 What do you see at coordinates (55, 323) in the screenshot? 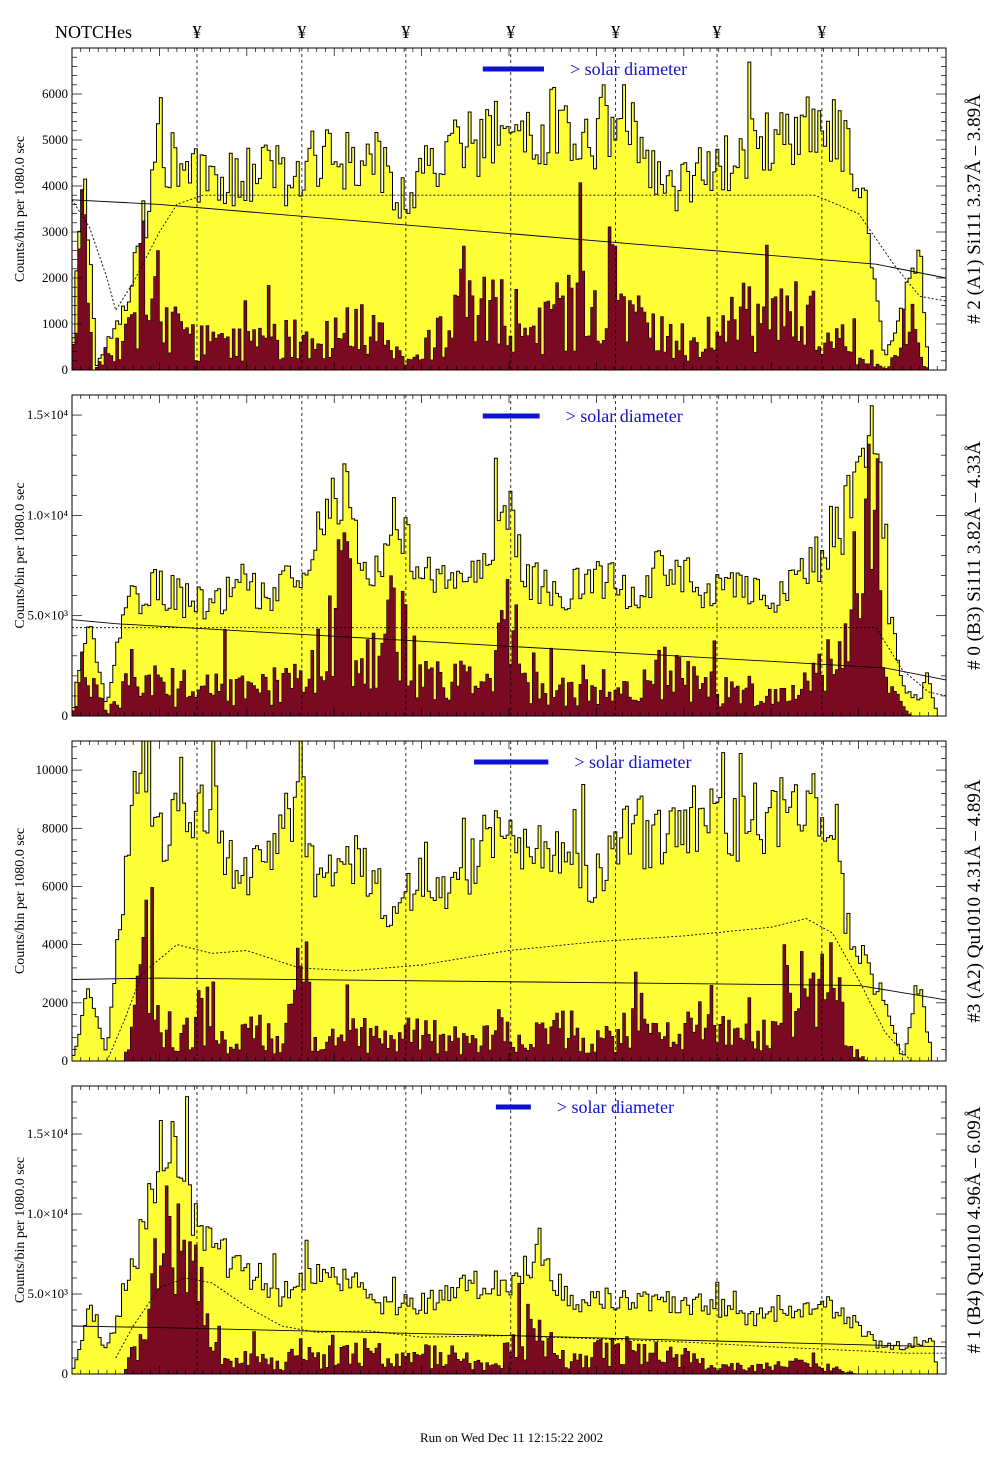
I see `y-tick-label: 1000` at bounding box center [55, 323].